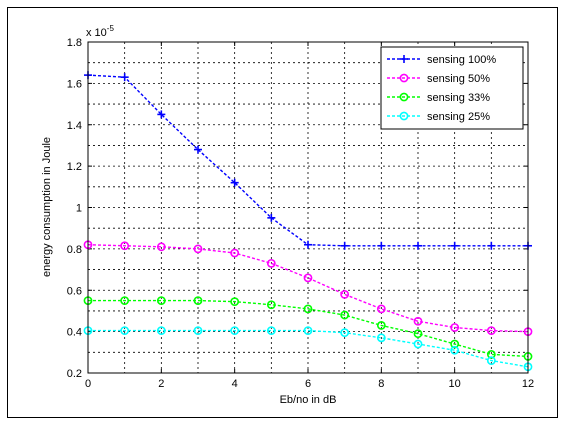 This screenshot has height=425, width=567. I want to click on x-tick-label: 6, so click(308, 384).